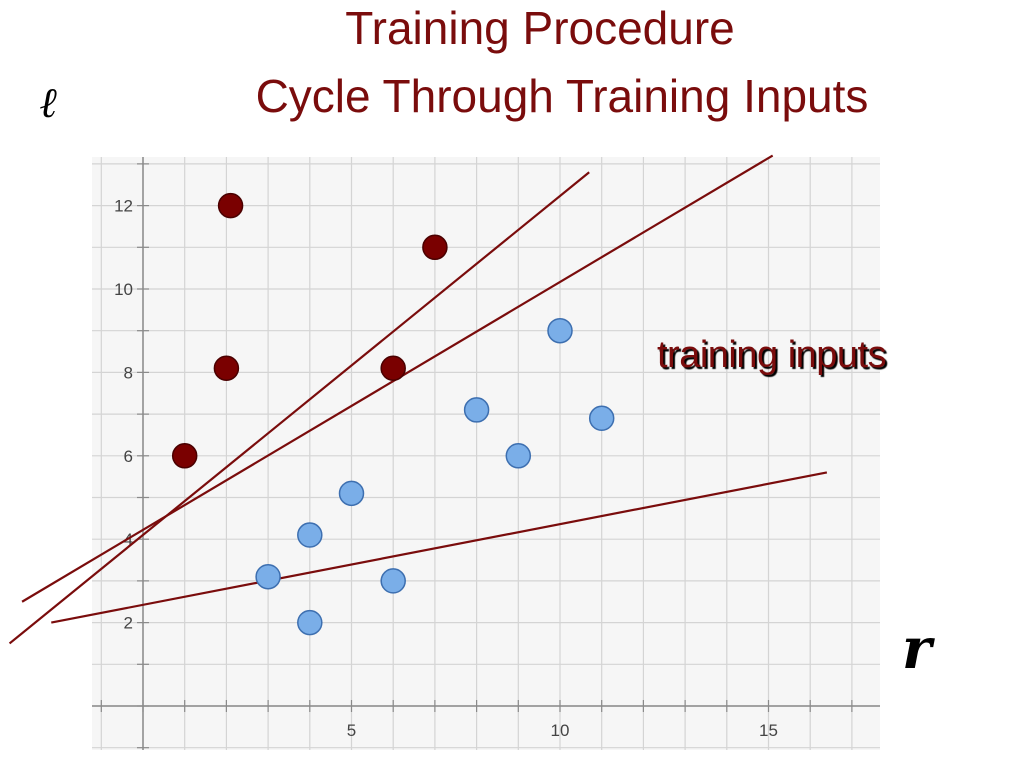 The width and height of the screenshot is (1024, 768). Describe the element at coordinates (128, 623) in the screenshot. I see `y-tick-label: 2` at that location.